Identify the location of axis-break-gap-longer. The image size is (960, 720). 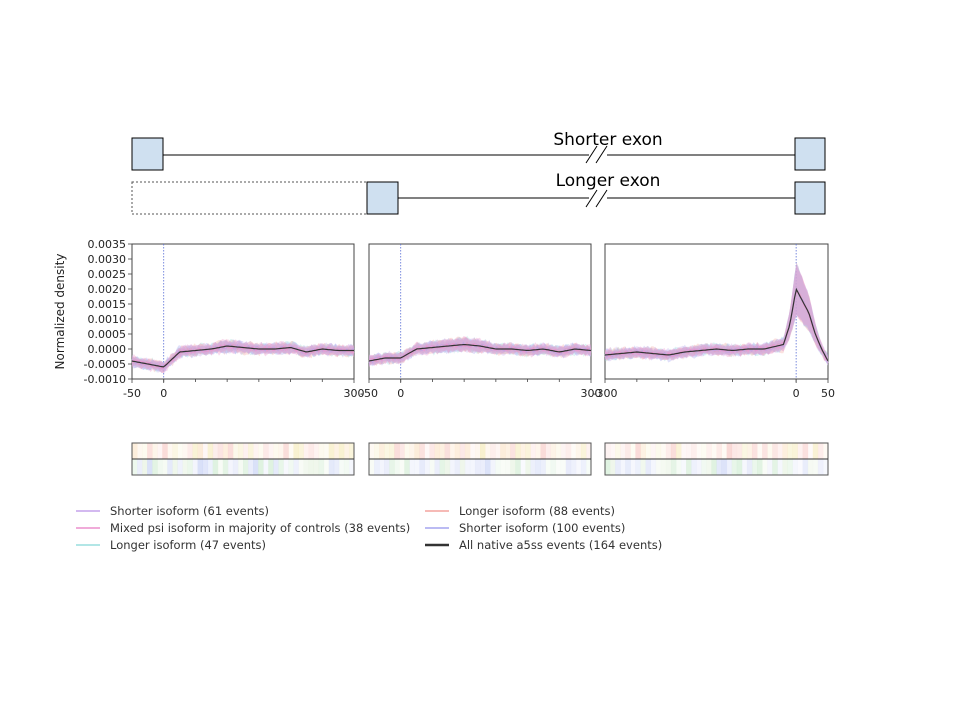
(598, 199).